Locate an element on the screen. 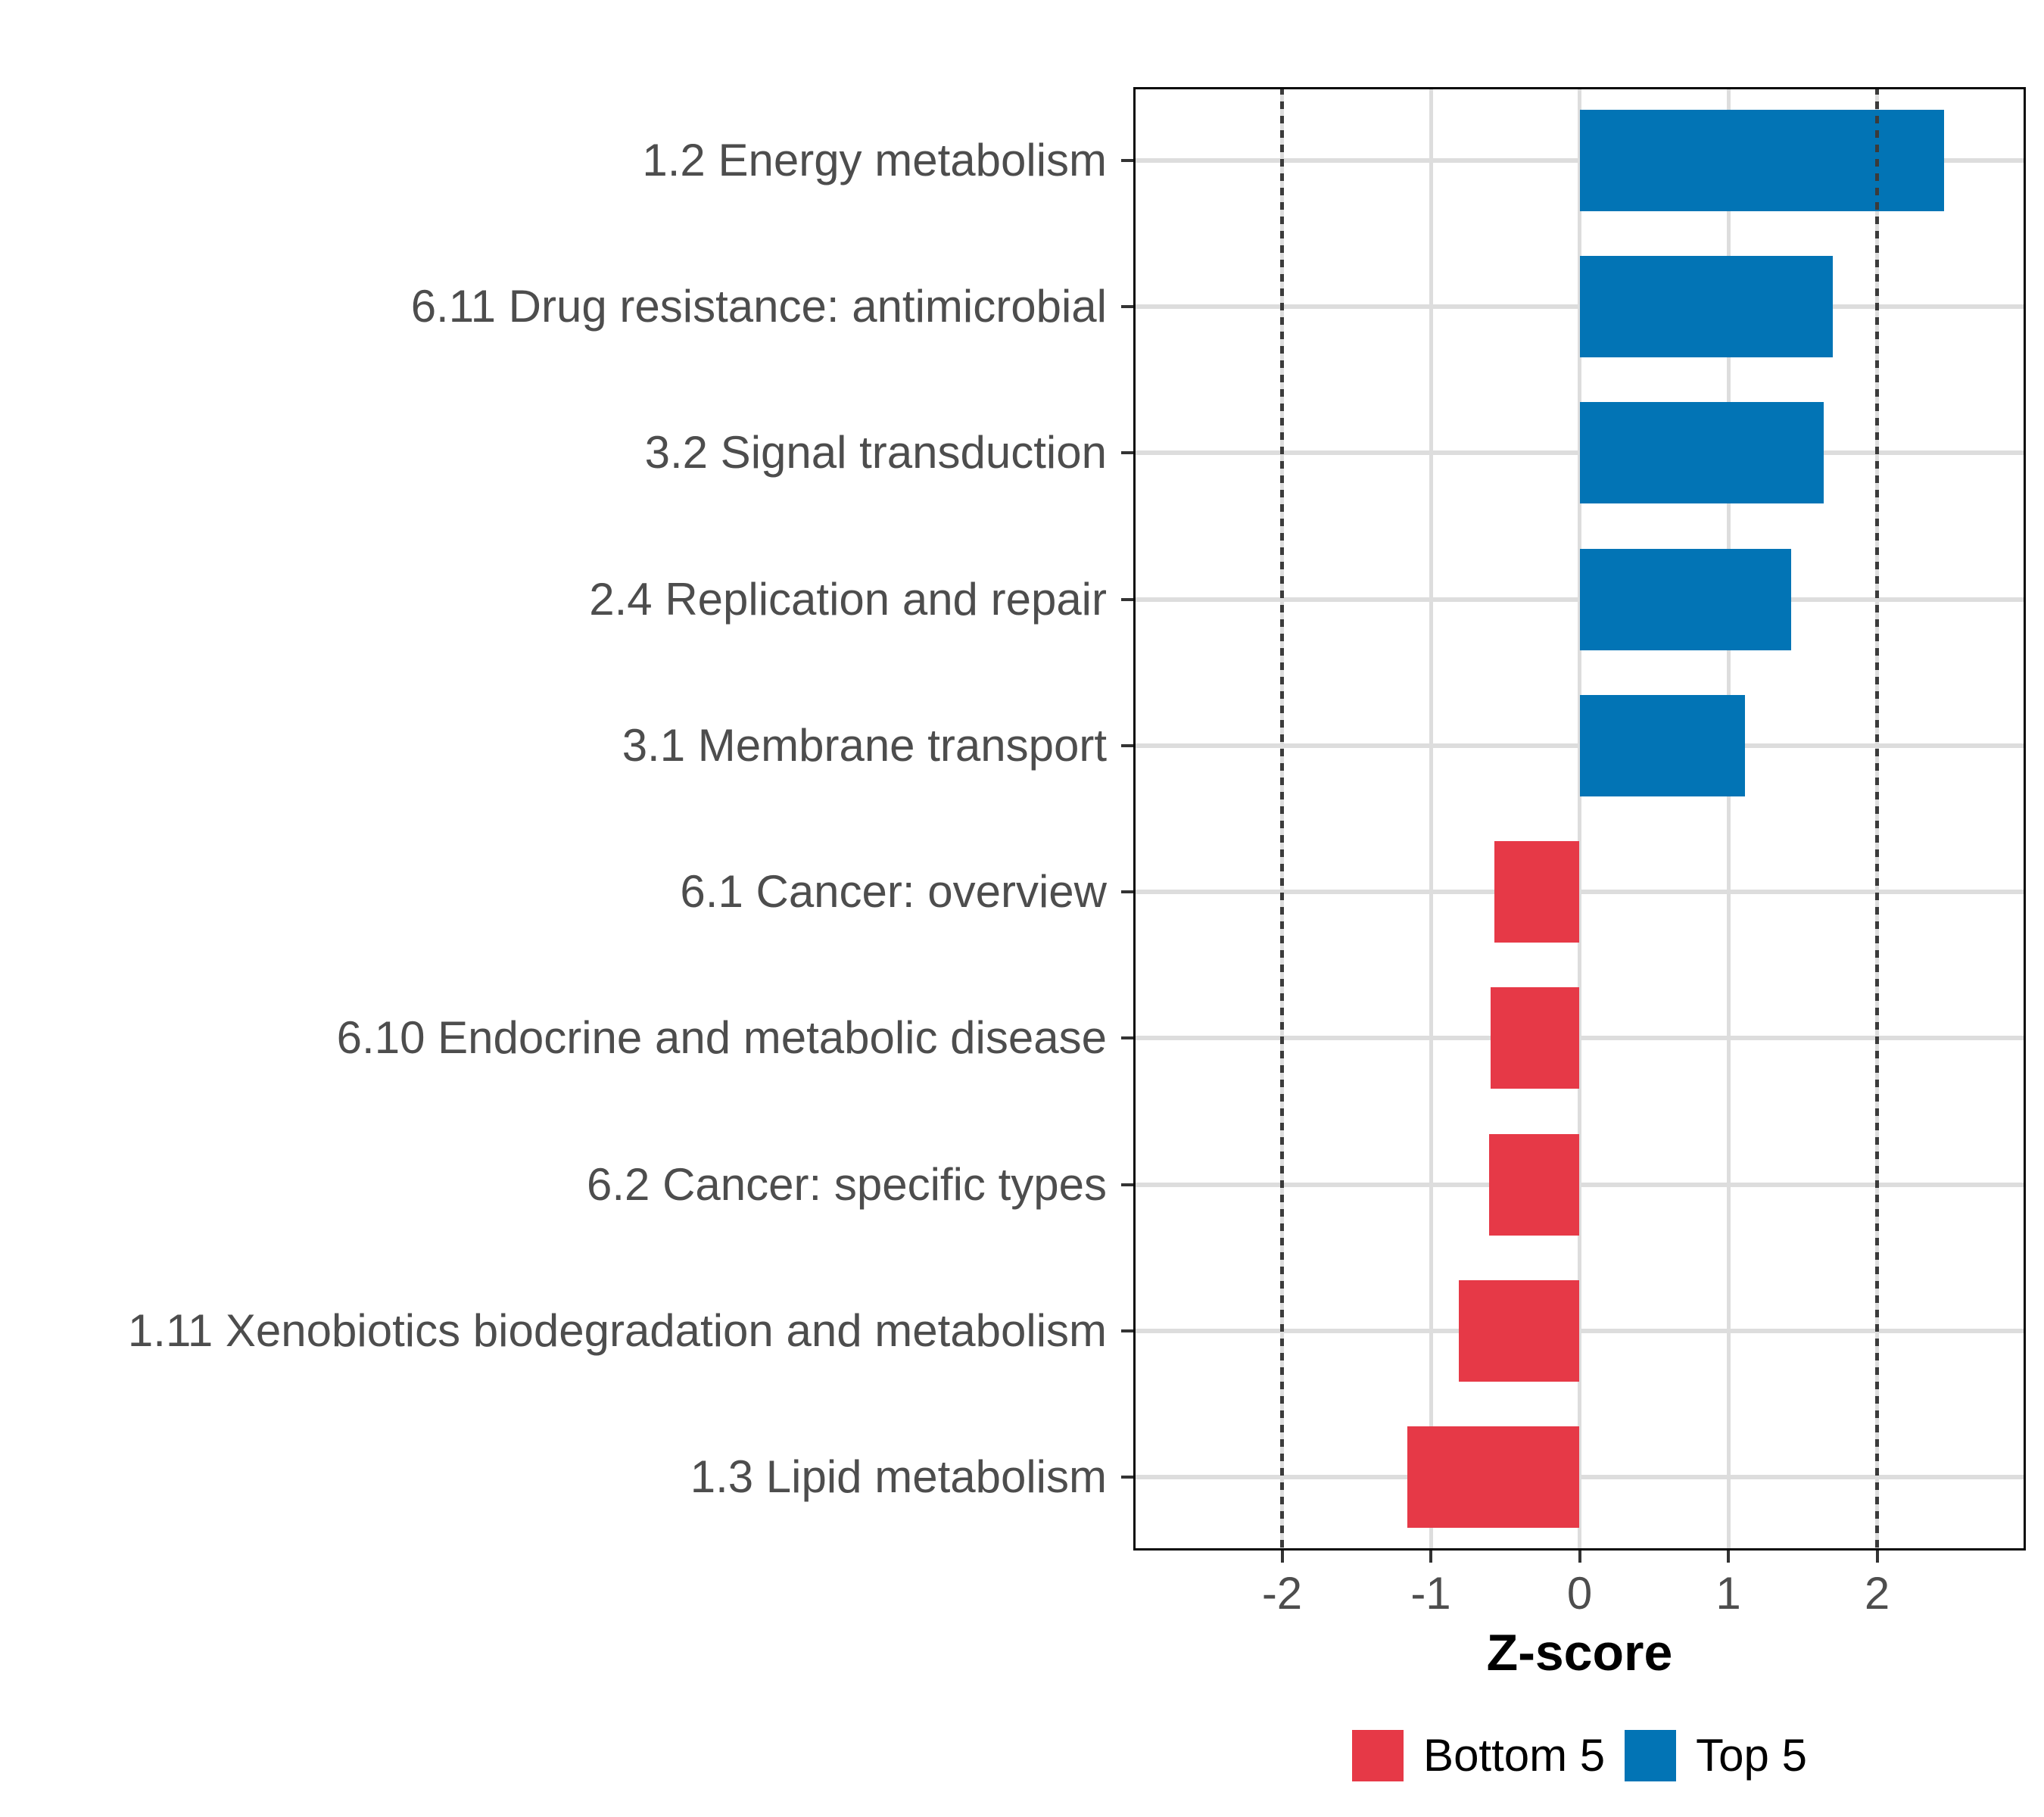  y-axis-label: 2.4 Replication and repair is located at coordinates (848, 599).